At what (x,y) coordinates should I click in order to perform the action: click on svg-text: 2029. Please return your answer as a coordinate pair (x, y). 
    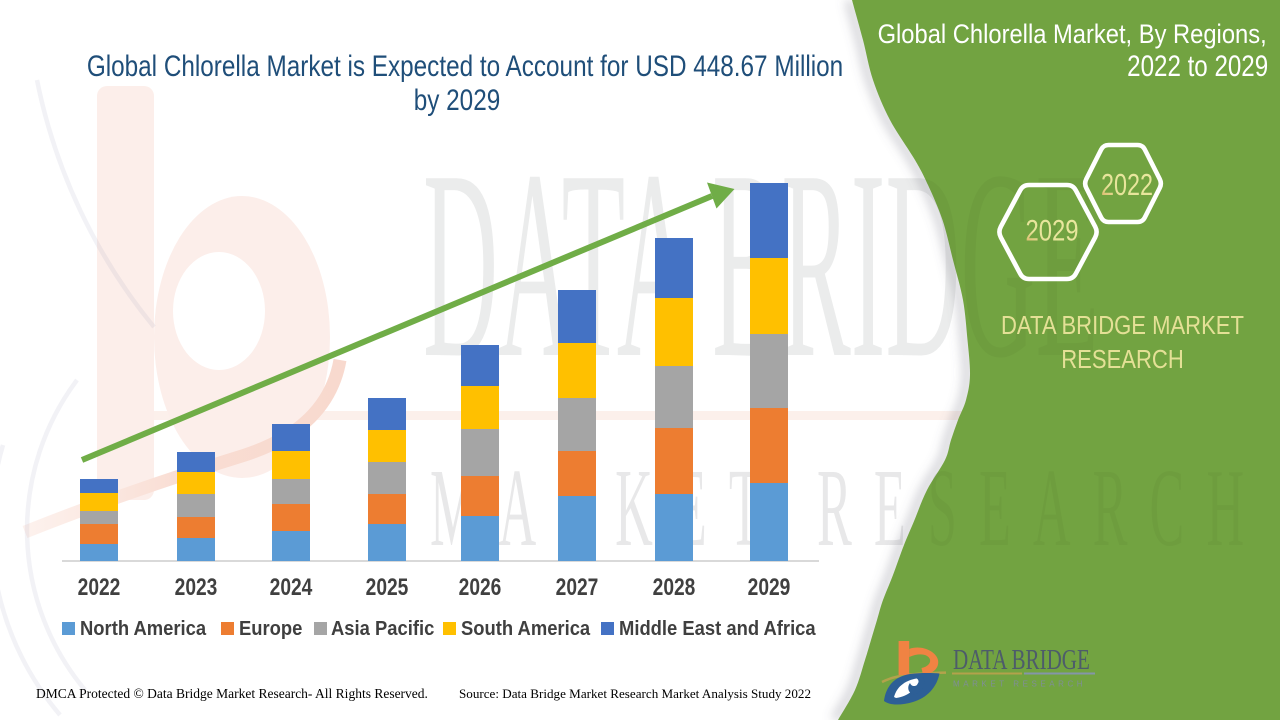
    Looking at the image, I should click on (1051, 230).